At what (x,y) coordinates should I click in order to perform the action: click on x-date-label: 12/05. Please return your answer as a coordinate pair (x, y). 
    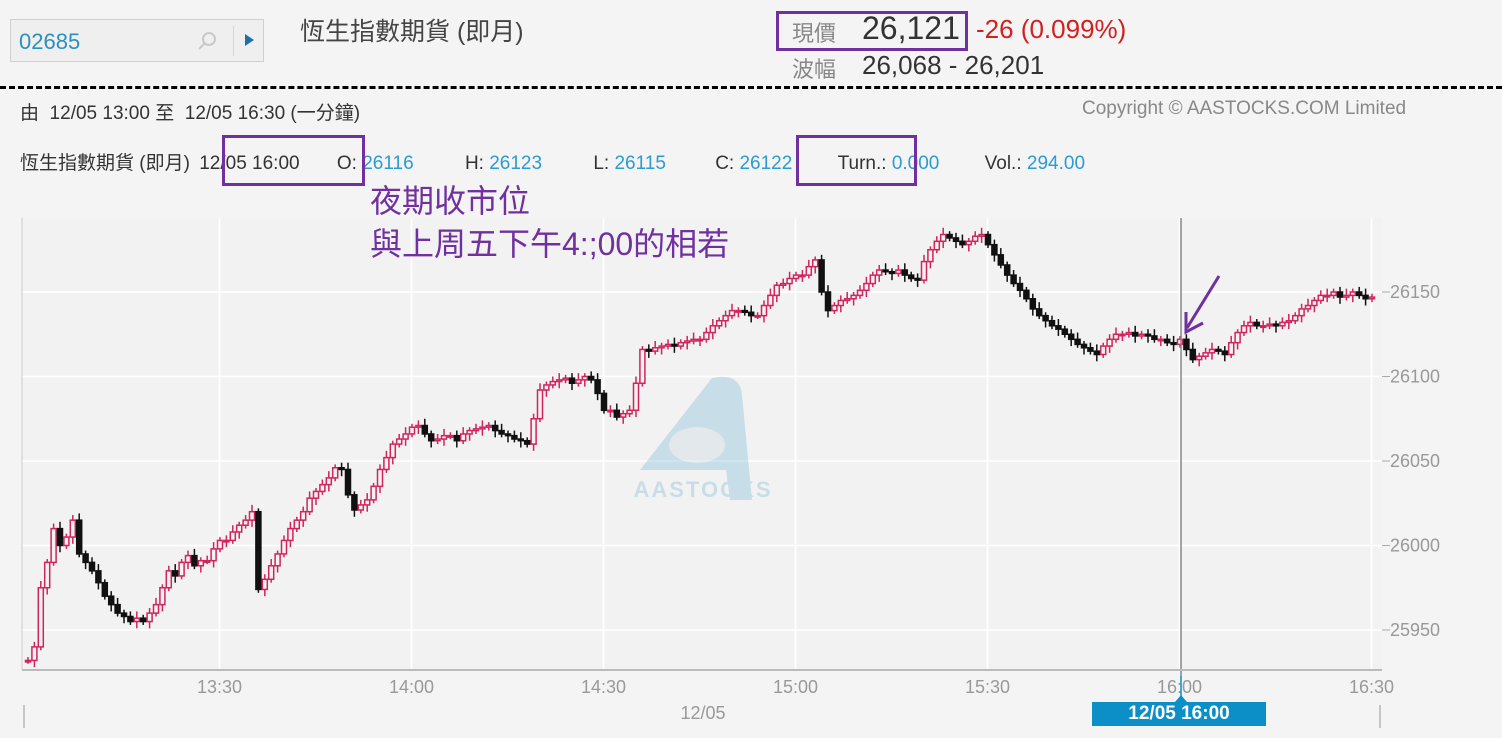
    Looking at the image, I should click on (702, 713).